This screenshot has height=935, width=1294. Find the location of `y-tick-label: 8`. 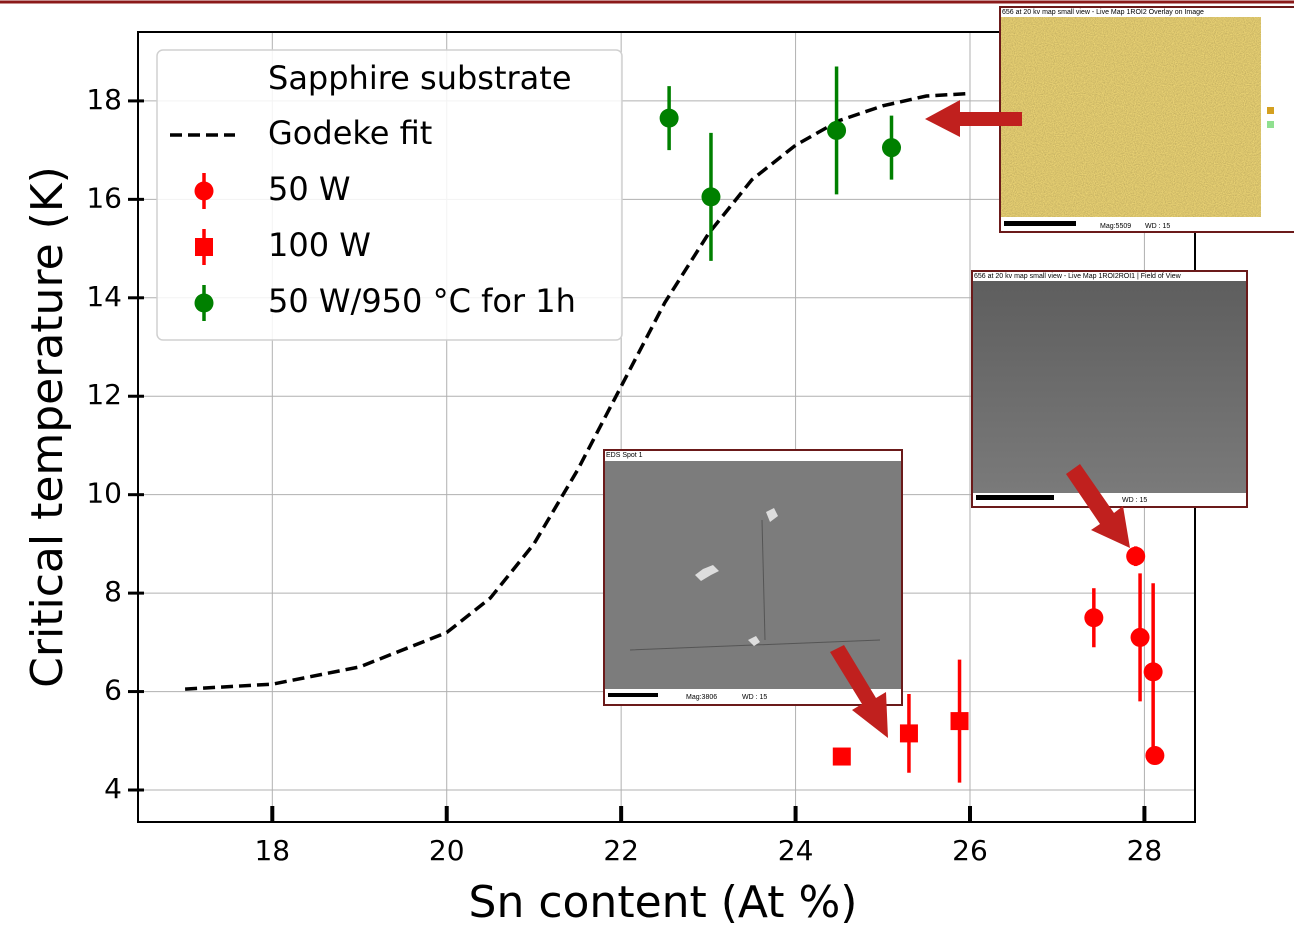

y-tick-label: 8 is located at coordinates (113, 591).